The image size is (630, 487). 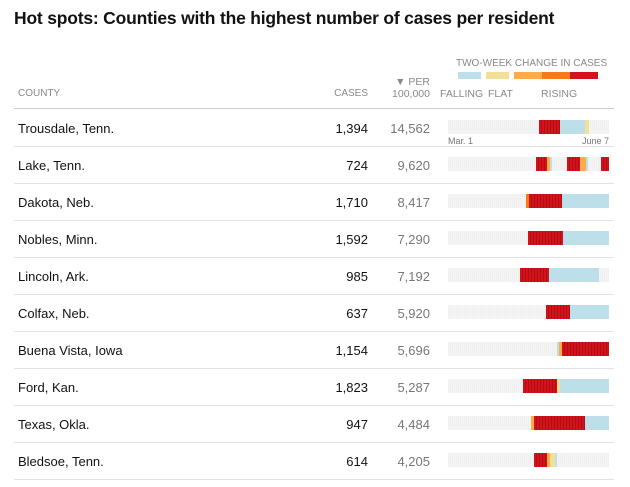 What do you see at coordinates (410, 128) in the screenshot?
I see `per-100k-value: 14,562` at bounding box center [410, 128].